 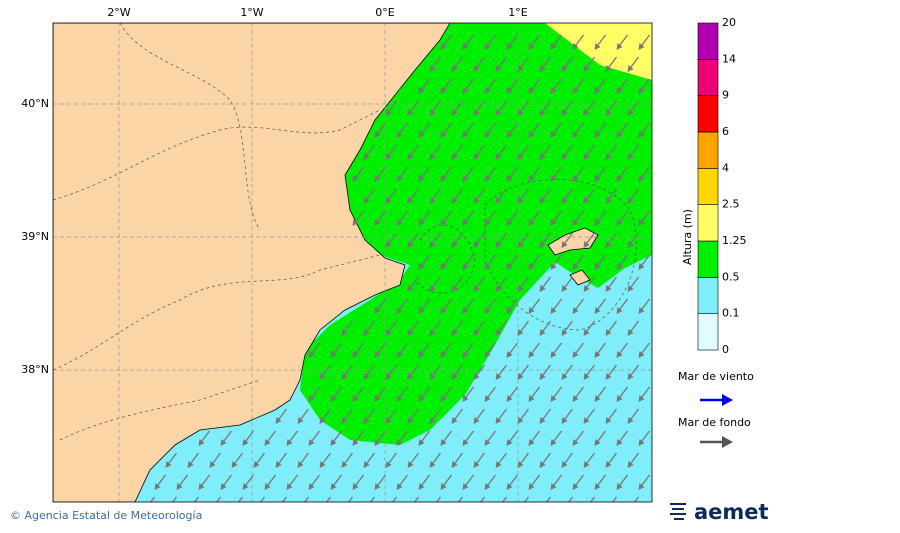 I want to click on lon-label: 0°E, so click(x=384, y=12).